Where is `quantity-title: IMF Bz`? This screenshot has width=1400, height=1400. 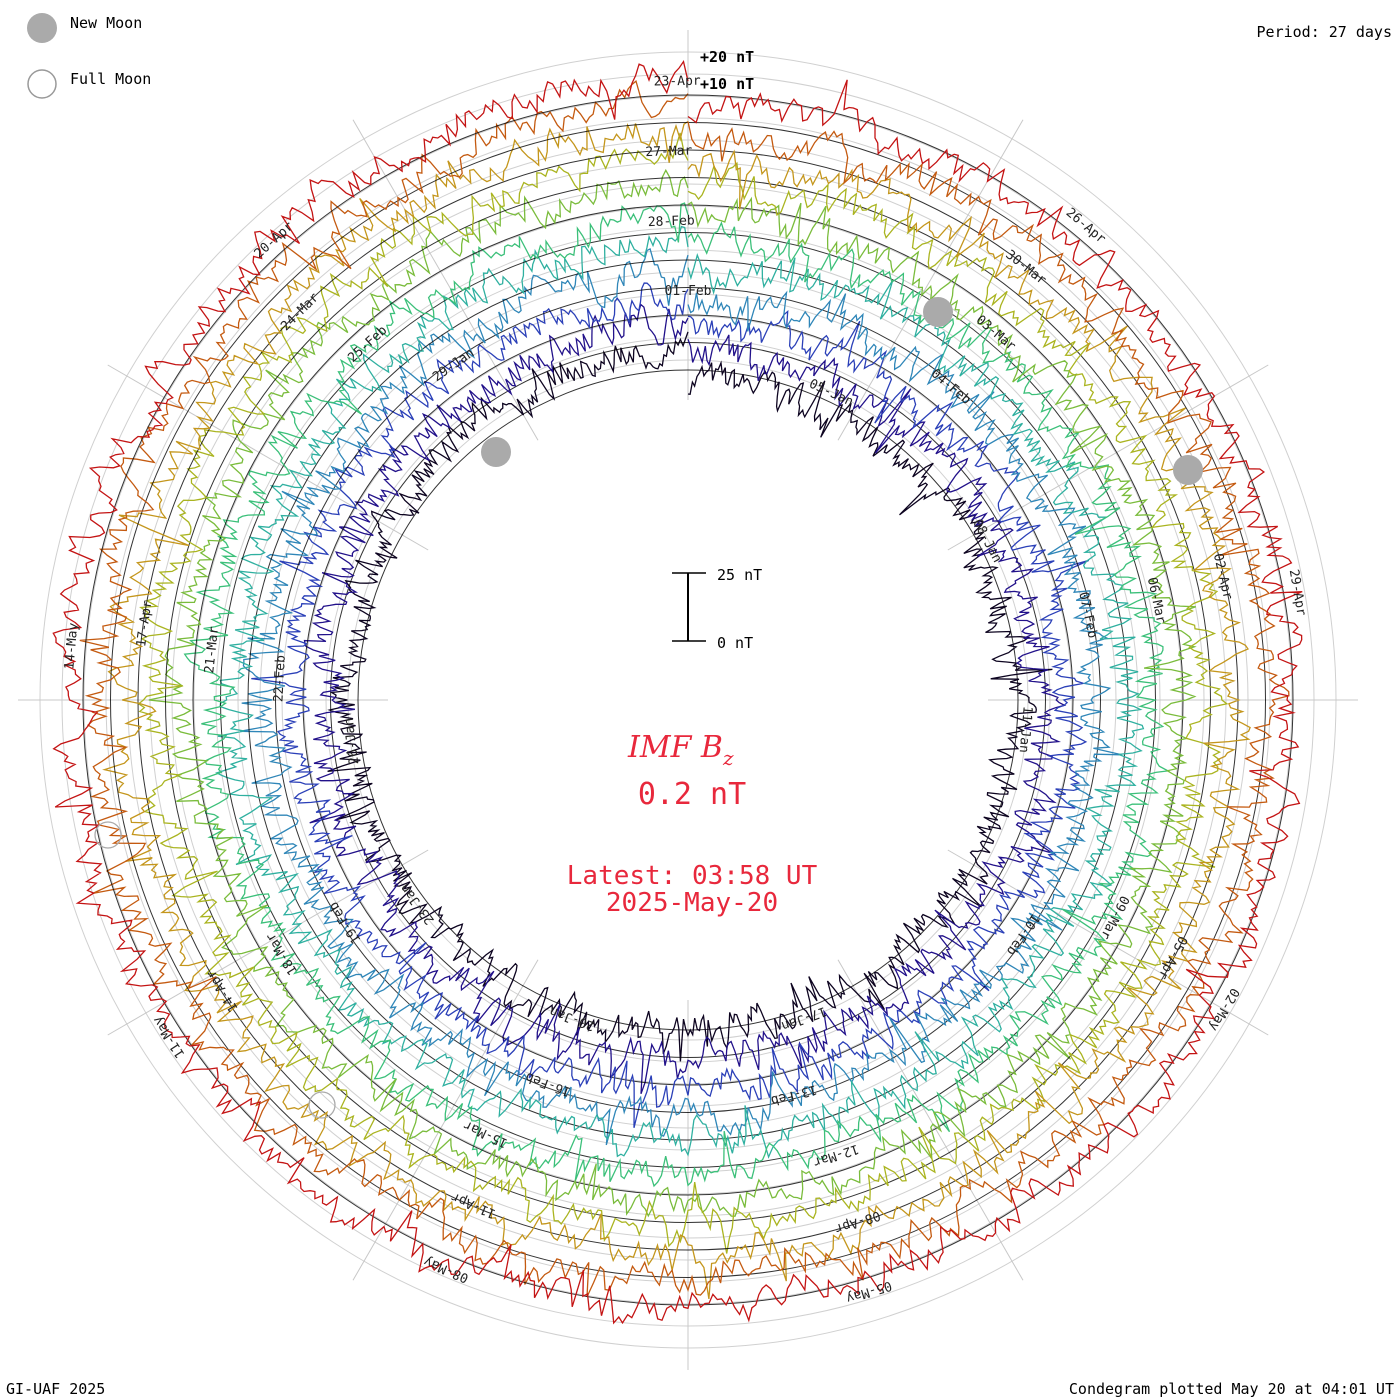 quantity-title: IMF Bz is located at coordinates (680, 750).